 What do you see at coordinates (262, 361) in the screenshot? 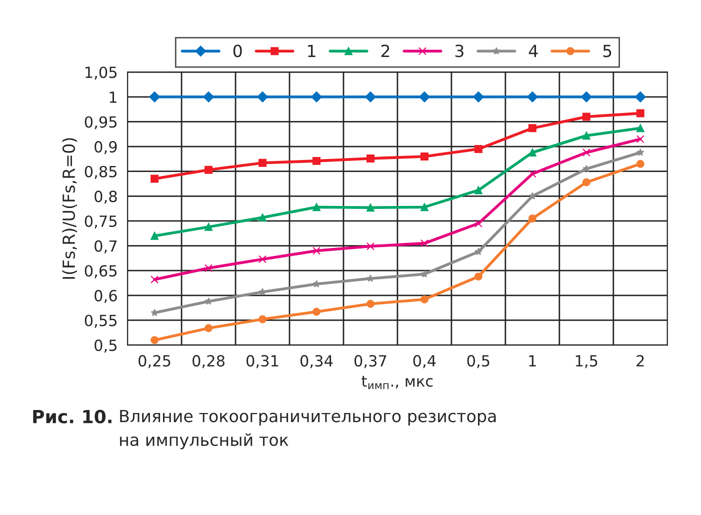
I see `x-tick-label: 0,31` at bounding box center [262, 361].